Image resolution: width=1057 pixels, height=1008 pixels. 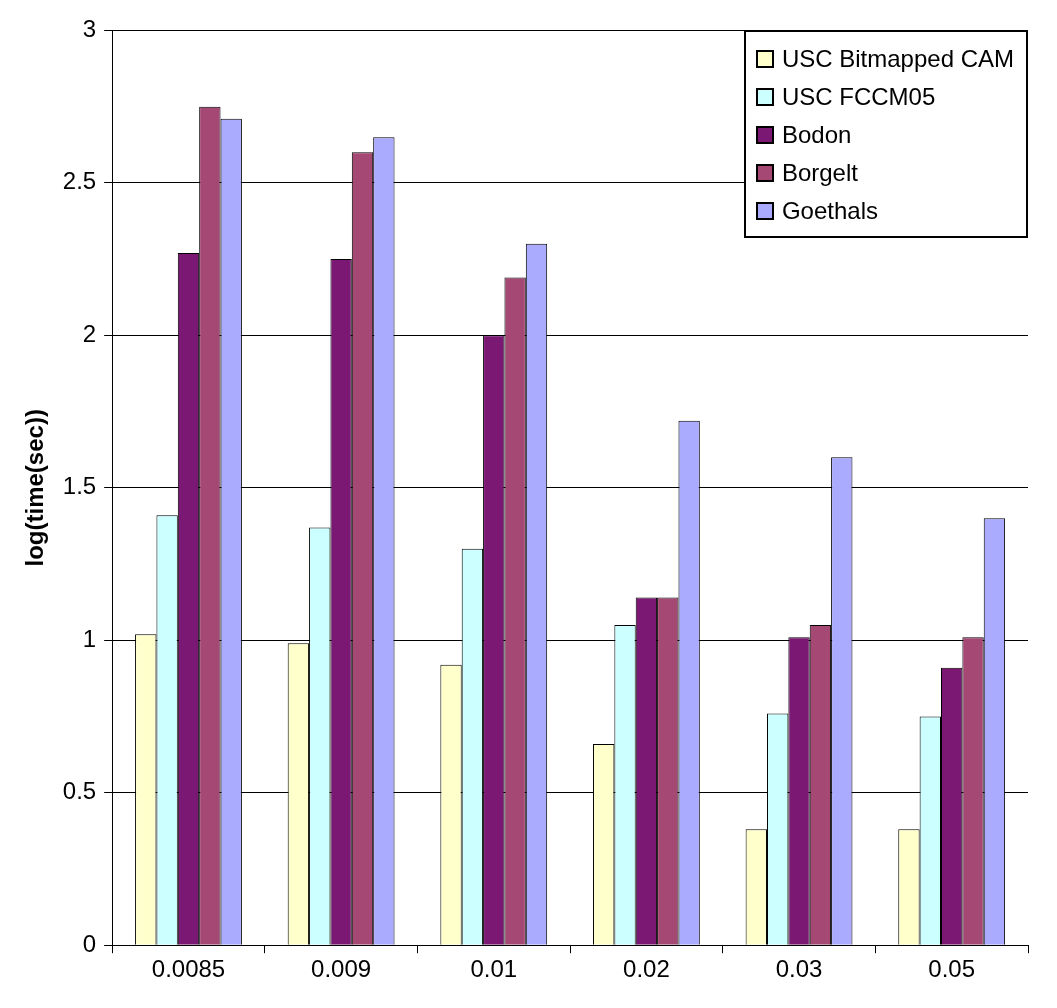 What do you see at coordinates (79, 181) in the screenshot?
I see `y-tick-label: 2.5` at bounding box center [79, 181].